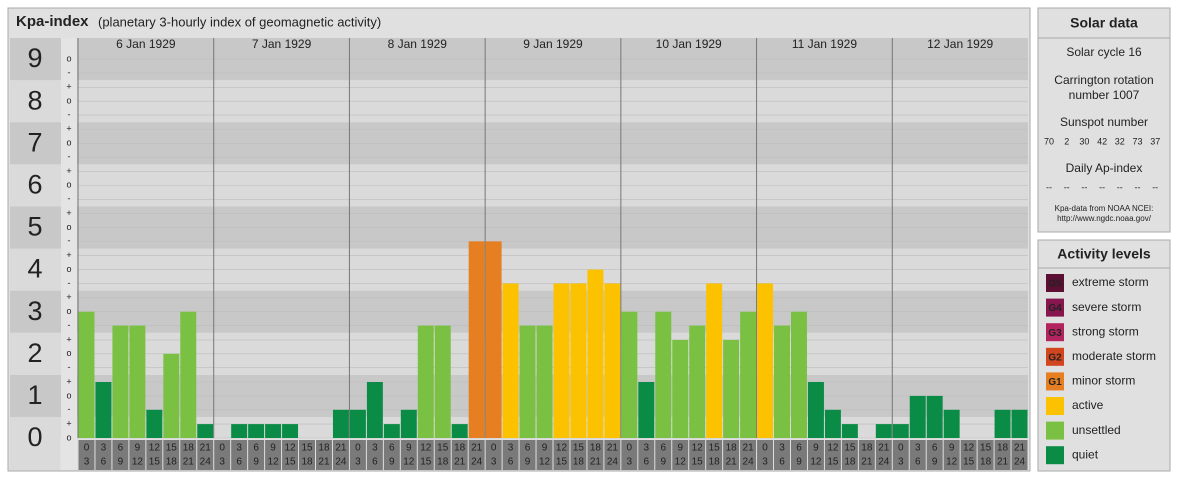  What do you see at coordinates (206, 462) in the screenshot?
I see `hour-label: 24` at bounding box center [206, 462].